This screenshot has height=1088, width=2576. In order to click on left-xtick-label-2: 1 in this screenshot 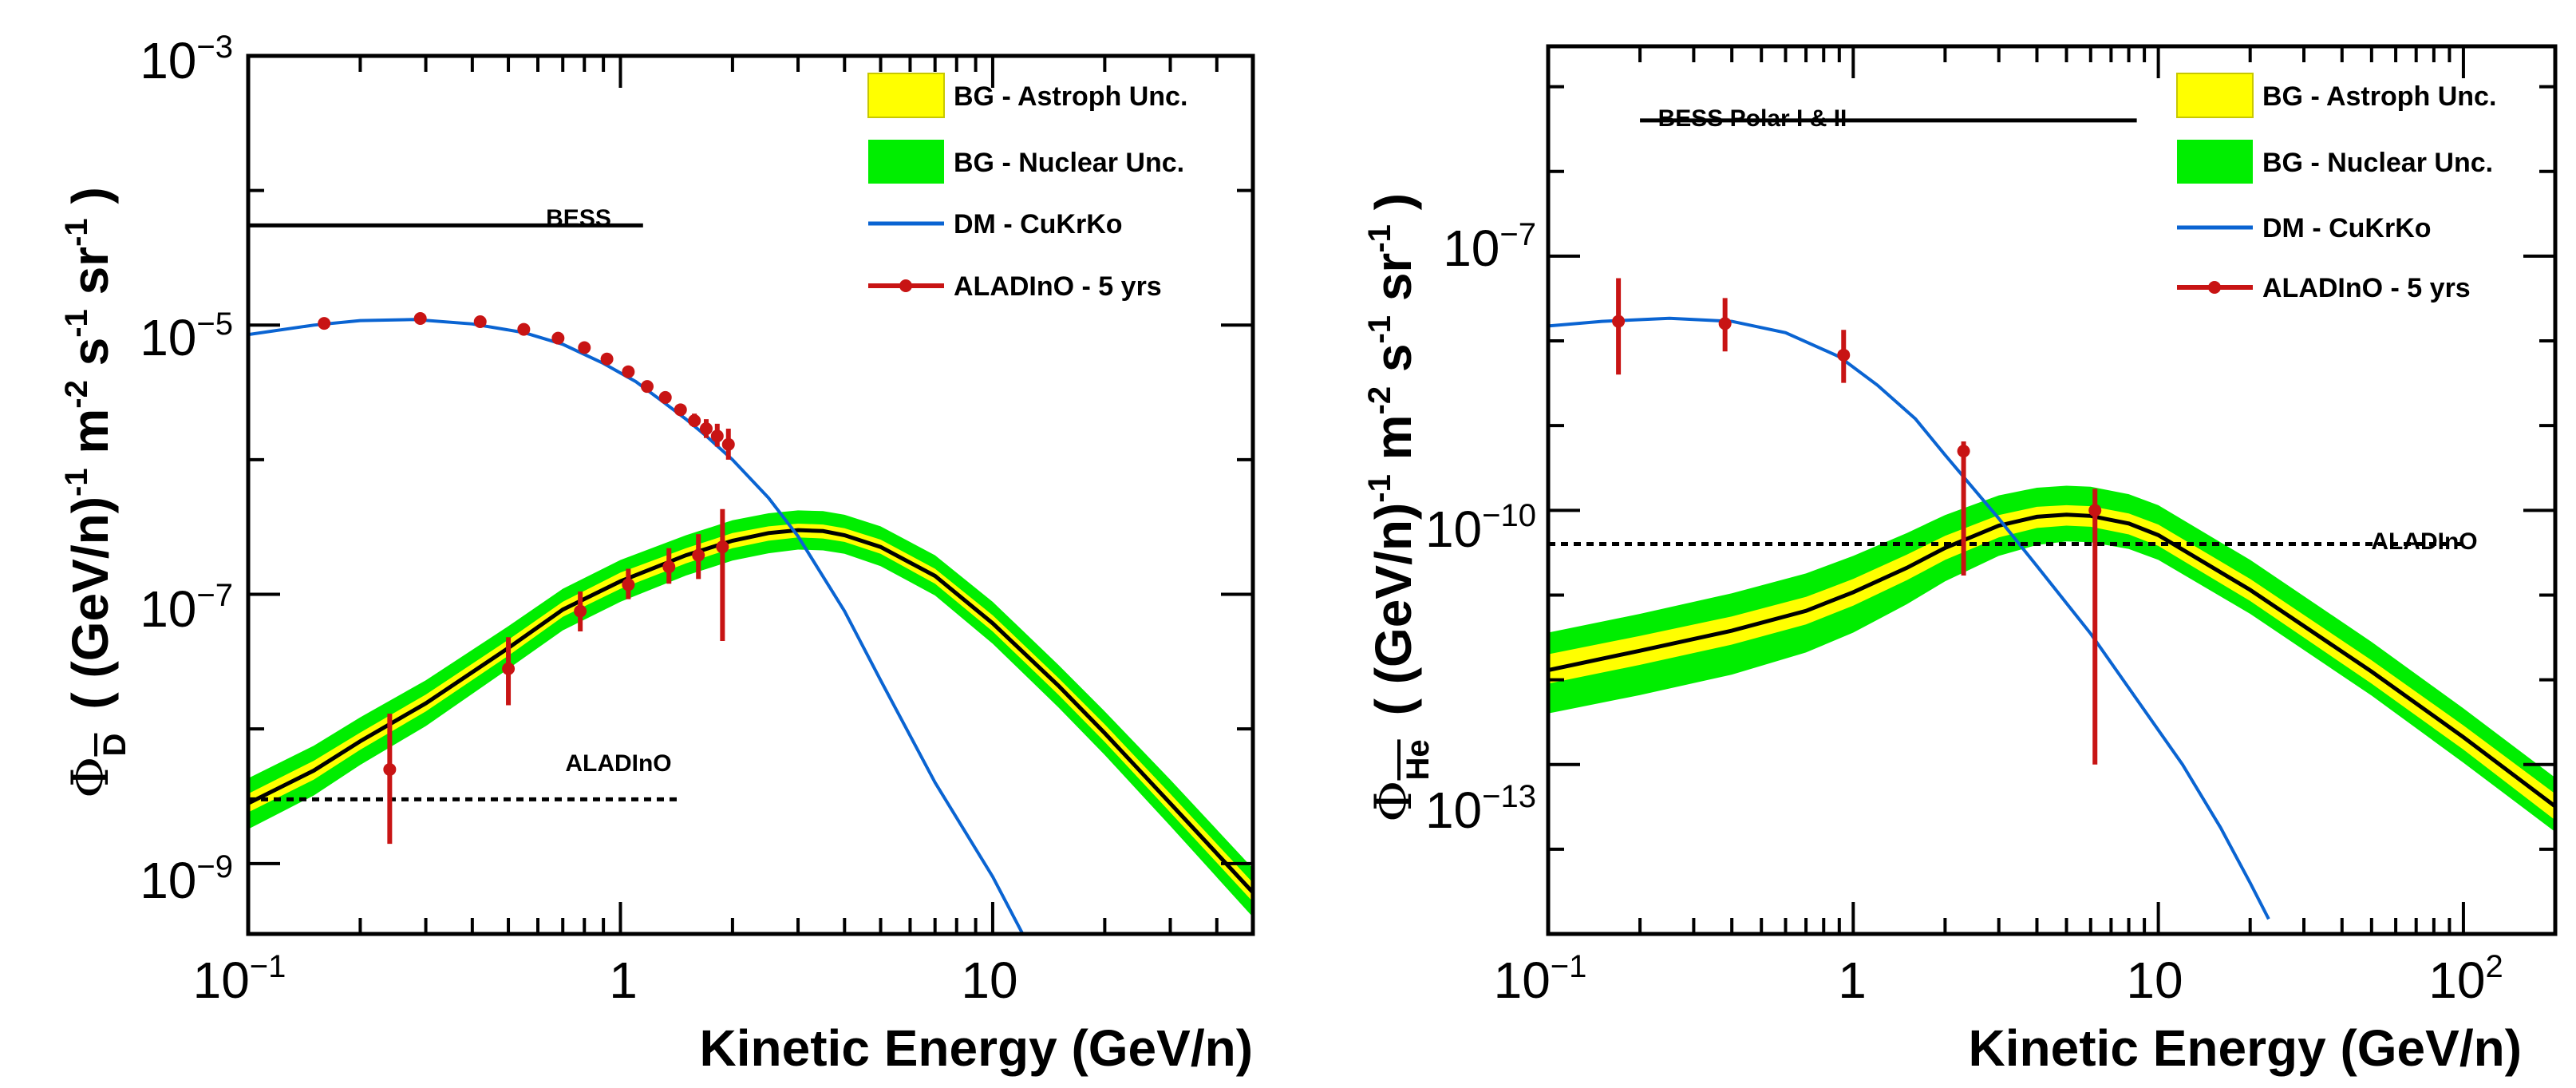, I will do `click(623, 980)`.